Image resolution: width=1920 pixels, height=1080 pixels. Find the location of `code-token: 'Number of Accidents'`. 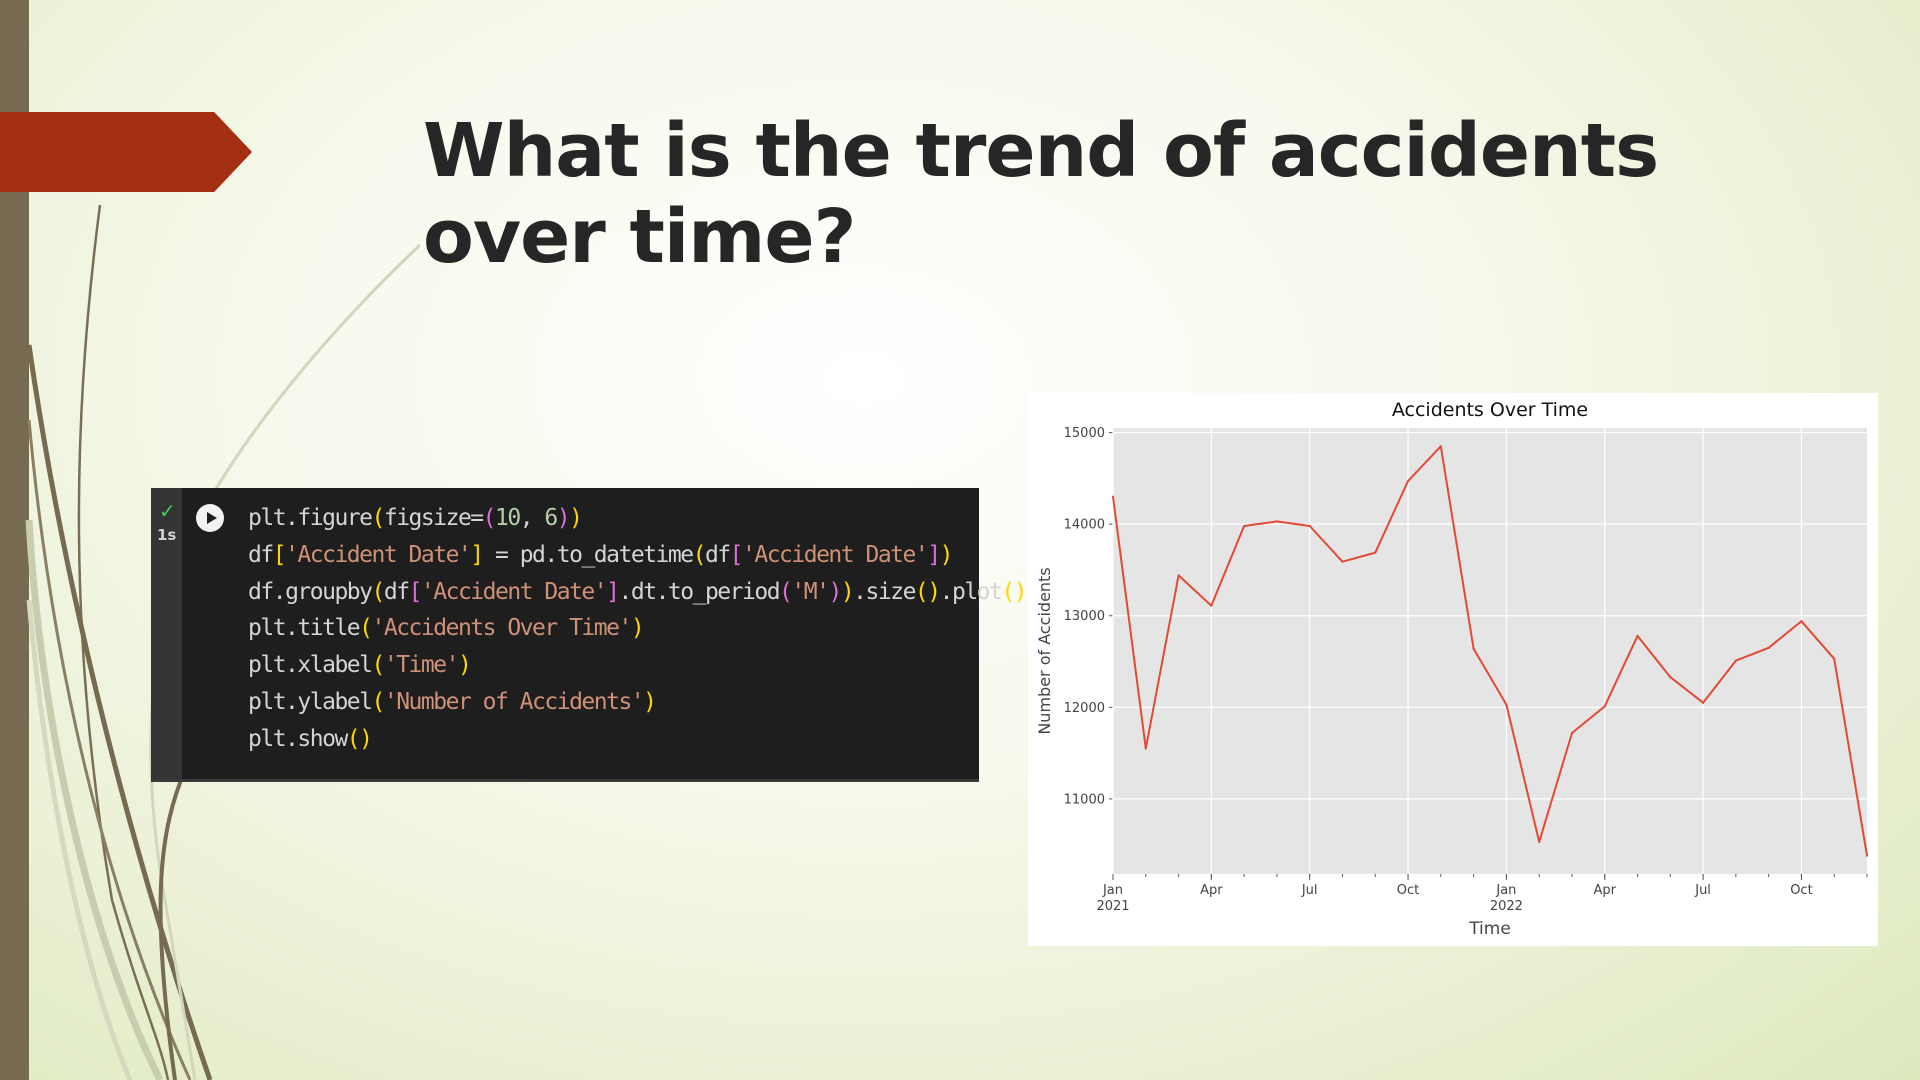

code-token: 'Number of Accidents' is located at coordinates (514, 701).